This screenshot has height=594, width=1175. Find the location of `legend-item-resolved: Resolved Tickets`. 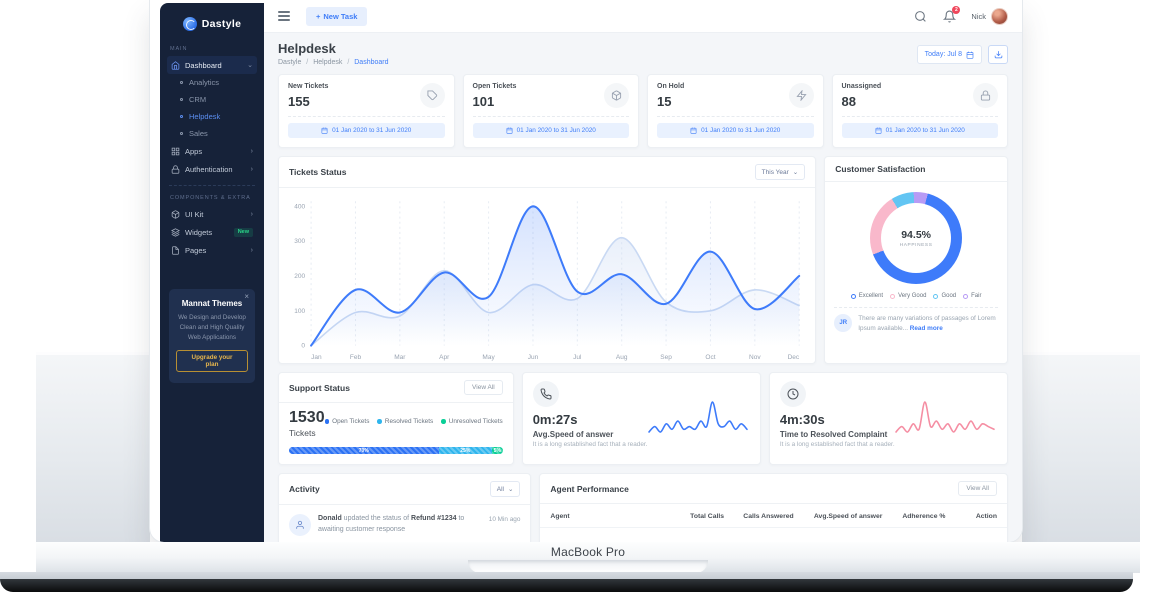

legend-item-resolved: Resolved Tickets is located at coordinates (405, 421).